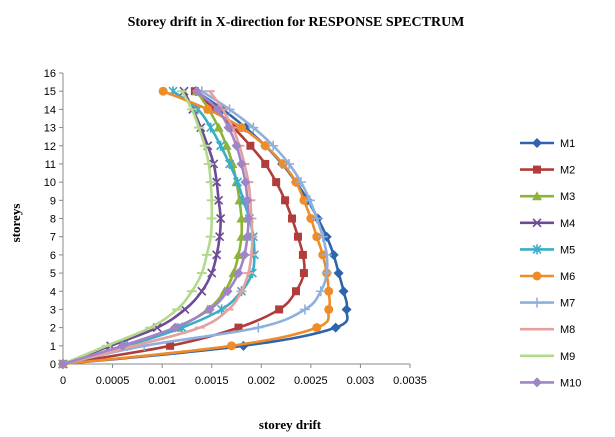 This screenshot has height=437, width=615. Describe the element at coordinates (53, 220) in the screenshot. I see `y-tick-label: 8` at that location.